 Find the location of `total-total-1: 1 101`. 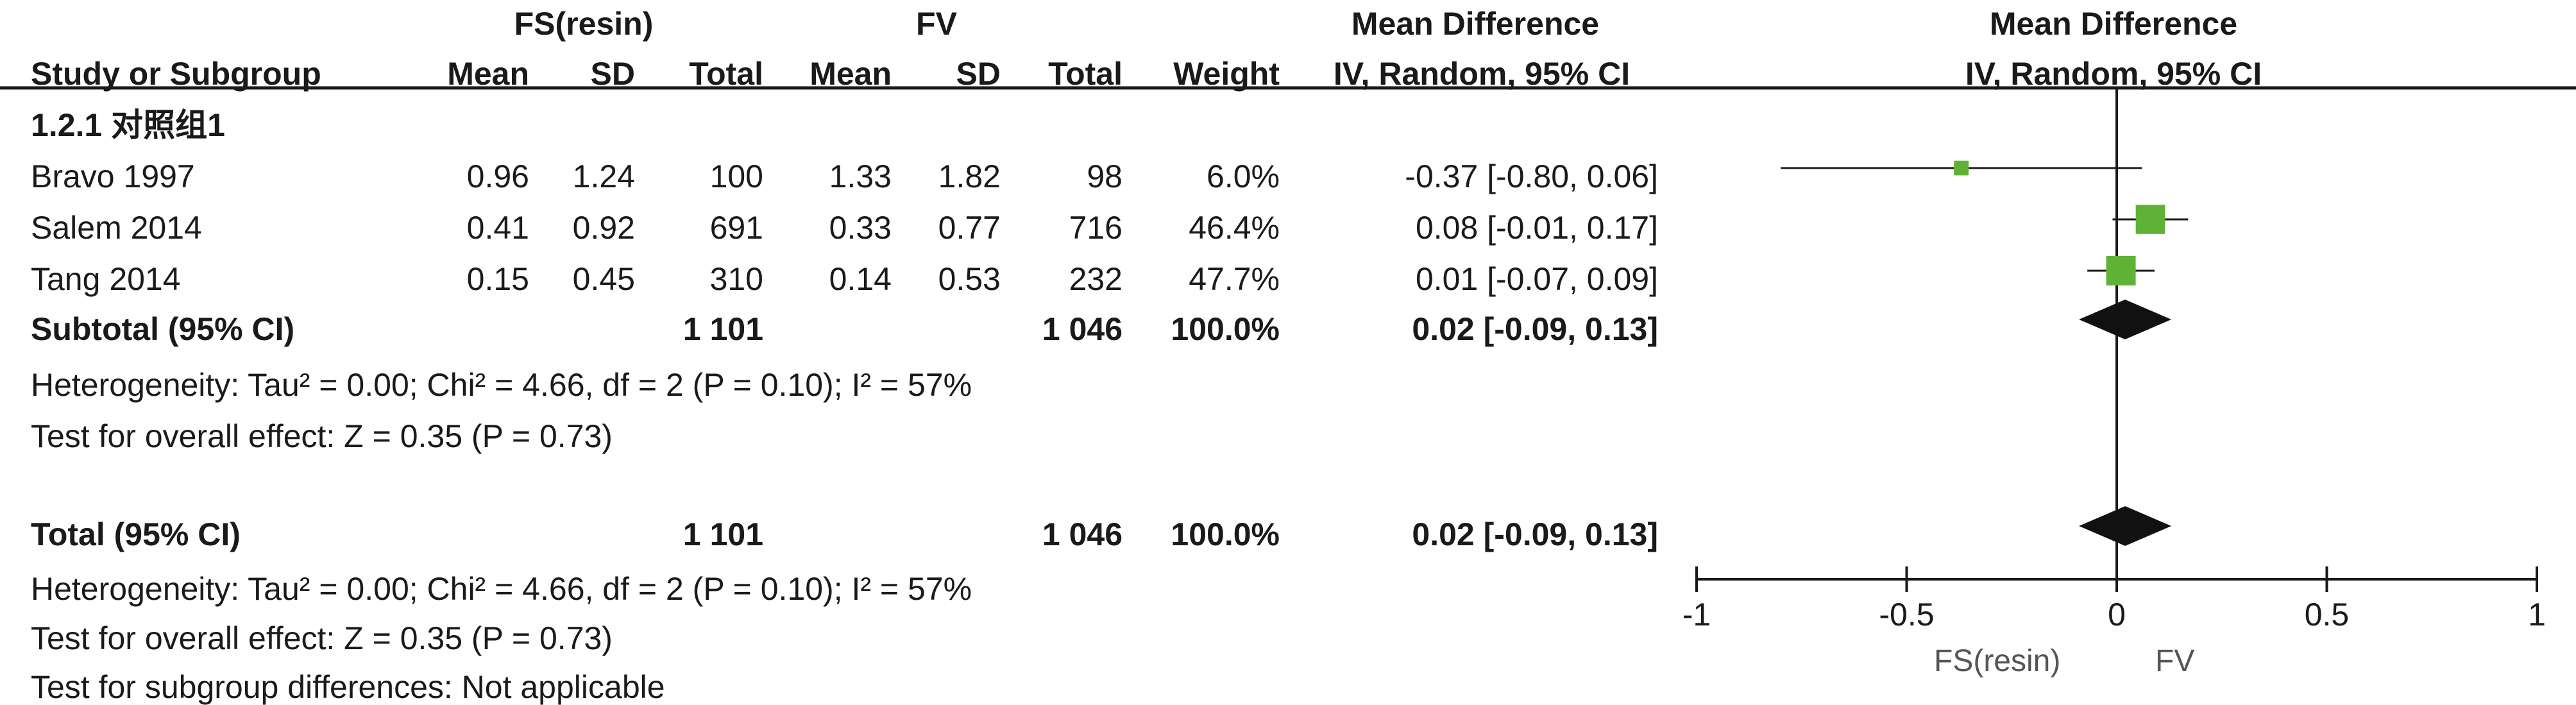

total-total-1: 1 101 is located at coordinates (722, 534).